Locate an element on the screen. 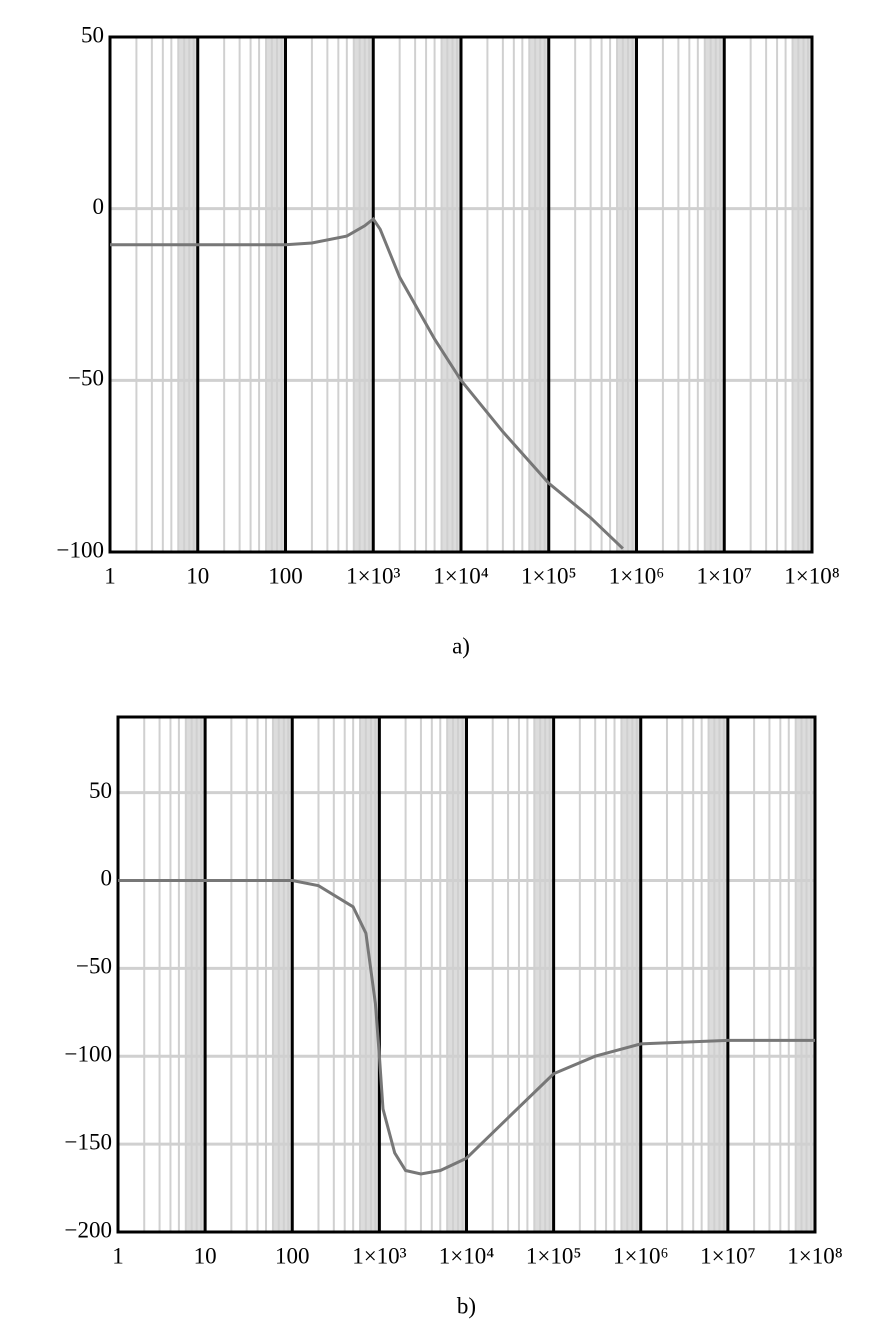  caption: a) is located at coordinates (461, 645).